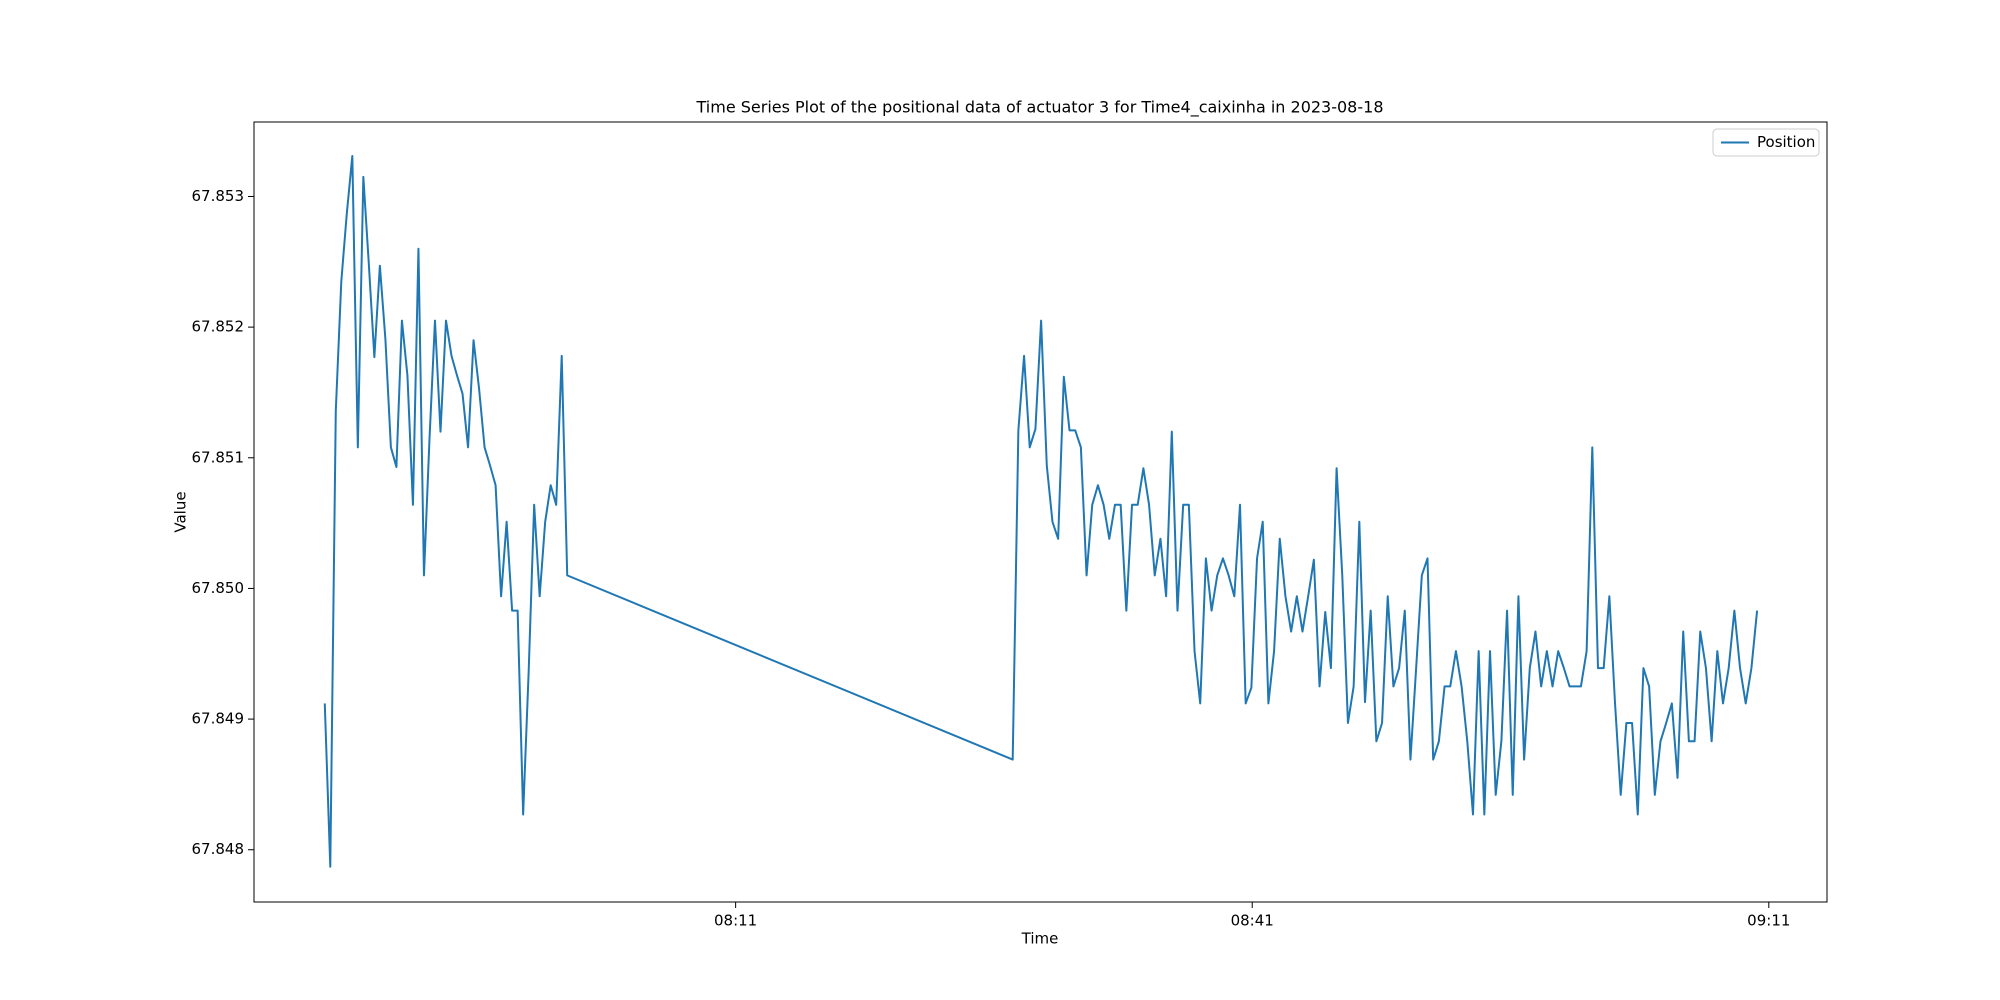 This screenshot has height=1000, width=2000. Describe the element at coordinates (1768, 921) in the screenshot. I see `x-tick-label: 09:11` at that location.